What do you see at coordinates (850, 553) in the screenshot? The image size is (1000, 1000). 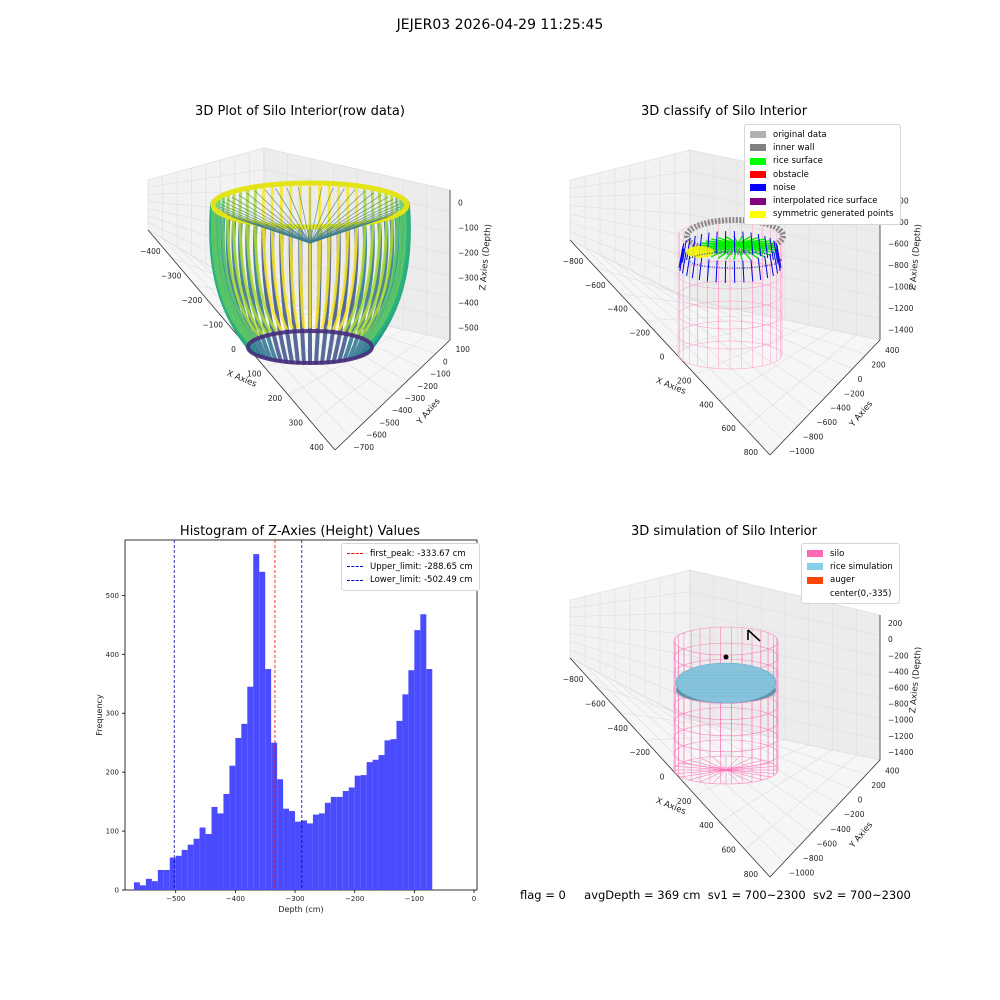 I see `legend-item: silo` at bounding box center [850, 553].